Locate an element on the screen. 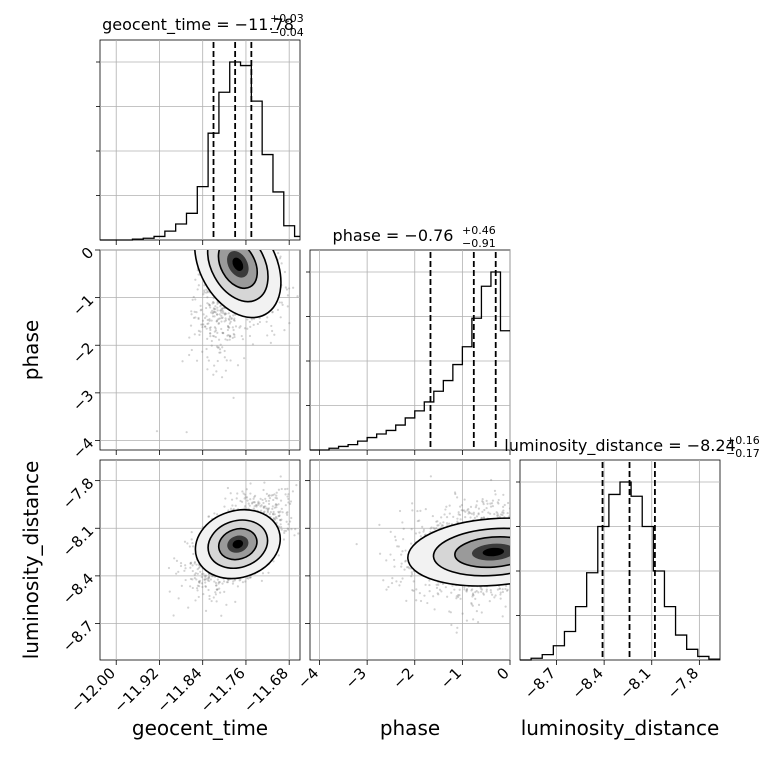 The image size is (760, 760). xticks-geocent_time: −12.00−11.92−11.84−11.76−11.68 is located at coordinates (179, 688).